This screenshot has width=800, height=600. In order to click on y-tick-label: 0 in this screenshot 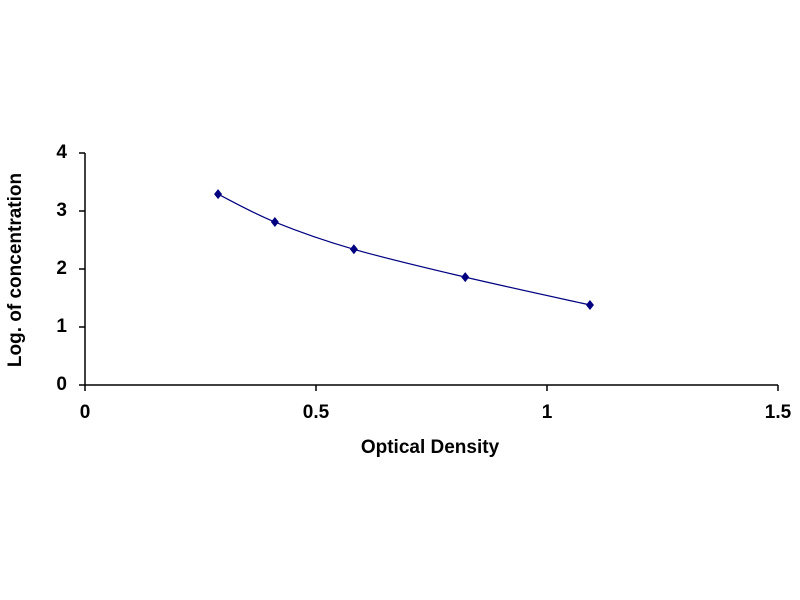, I will do `click(61, 384)`.